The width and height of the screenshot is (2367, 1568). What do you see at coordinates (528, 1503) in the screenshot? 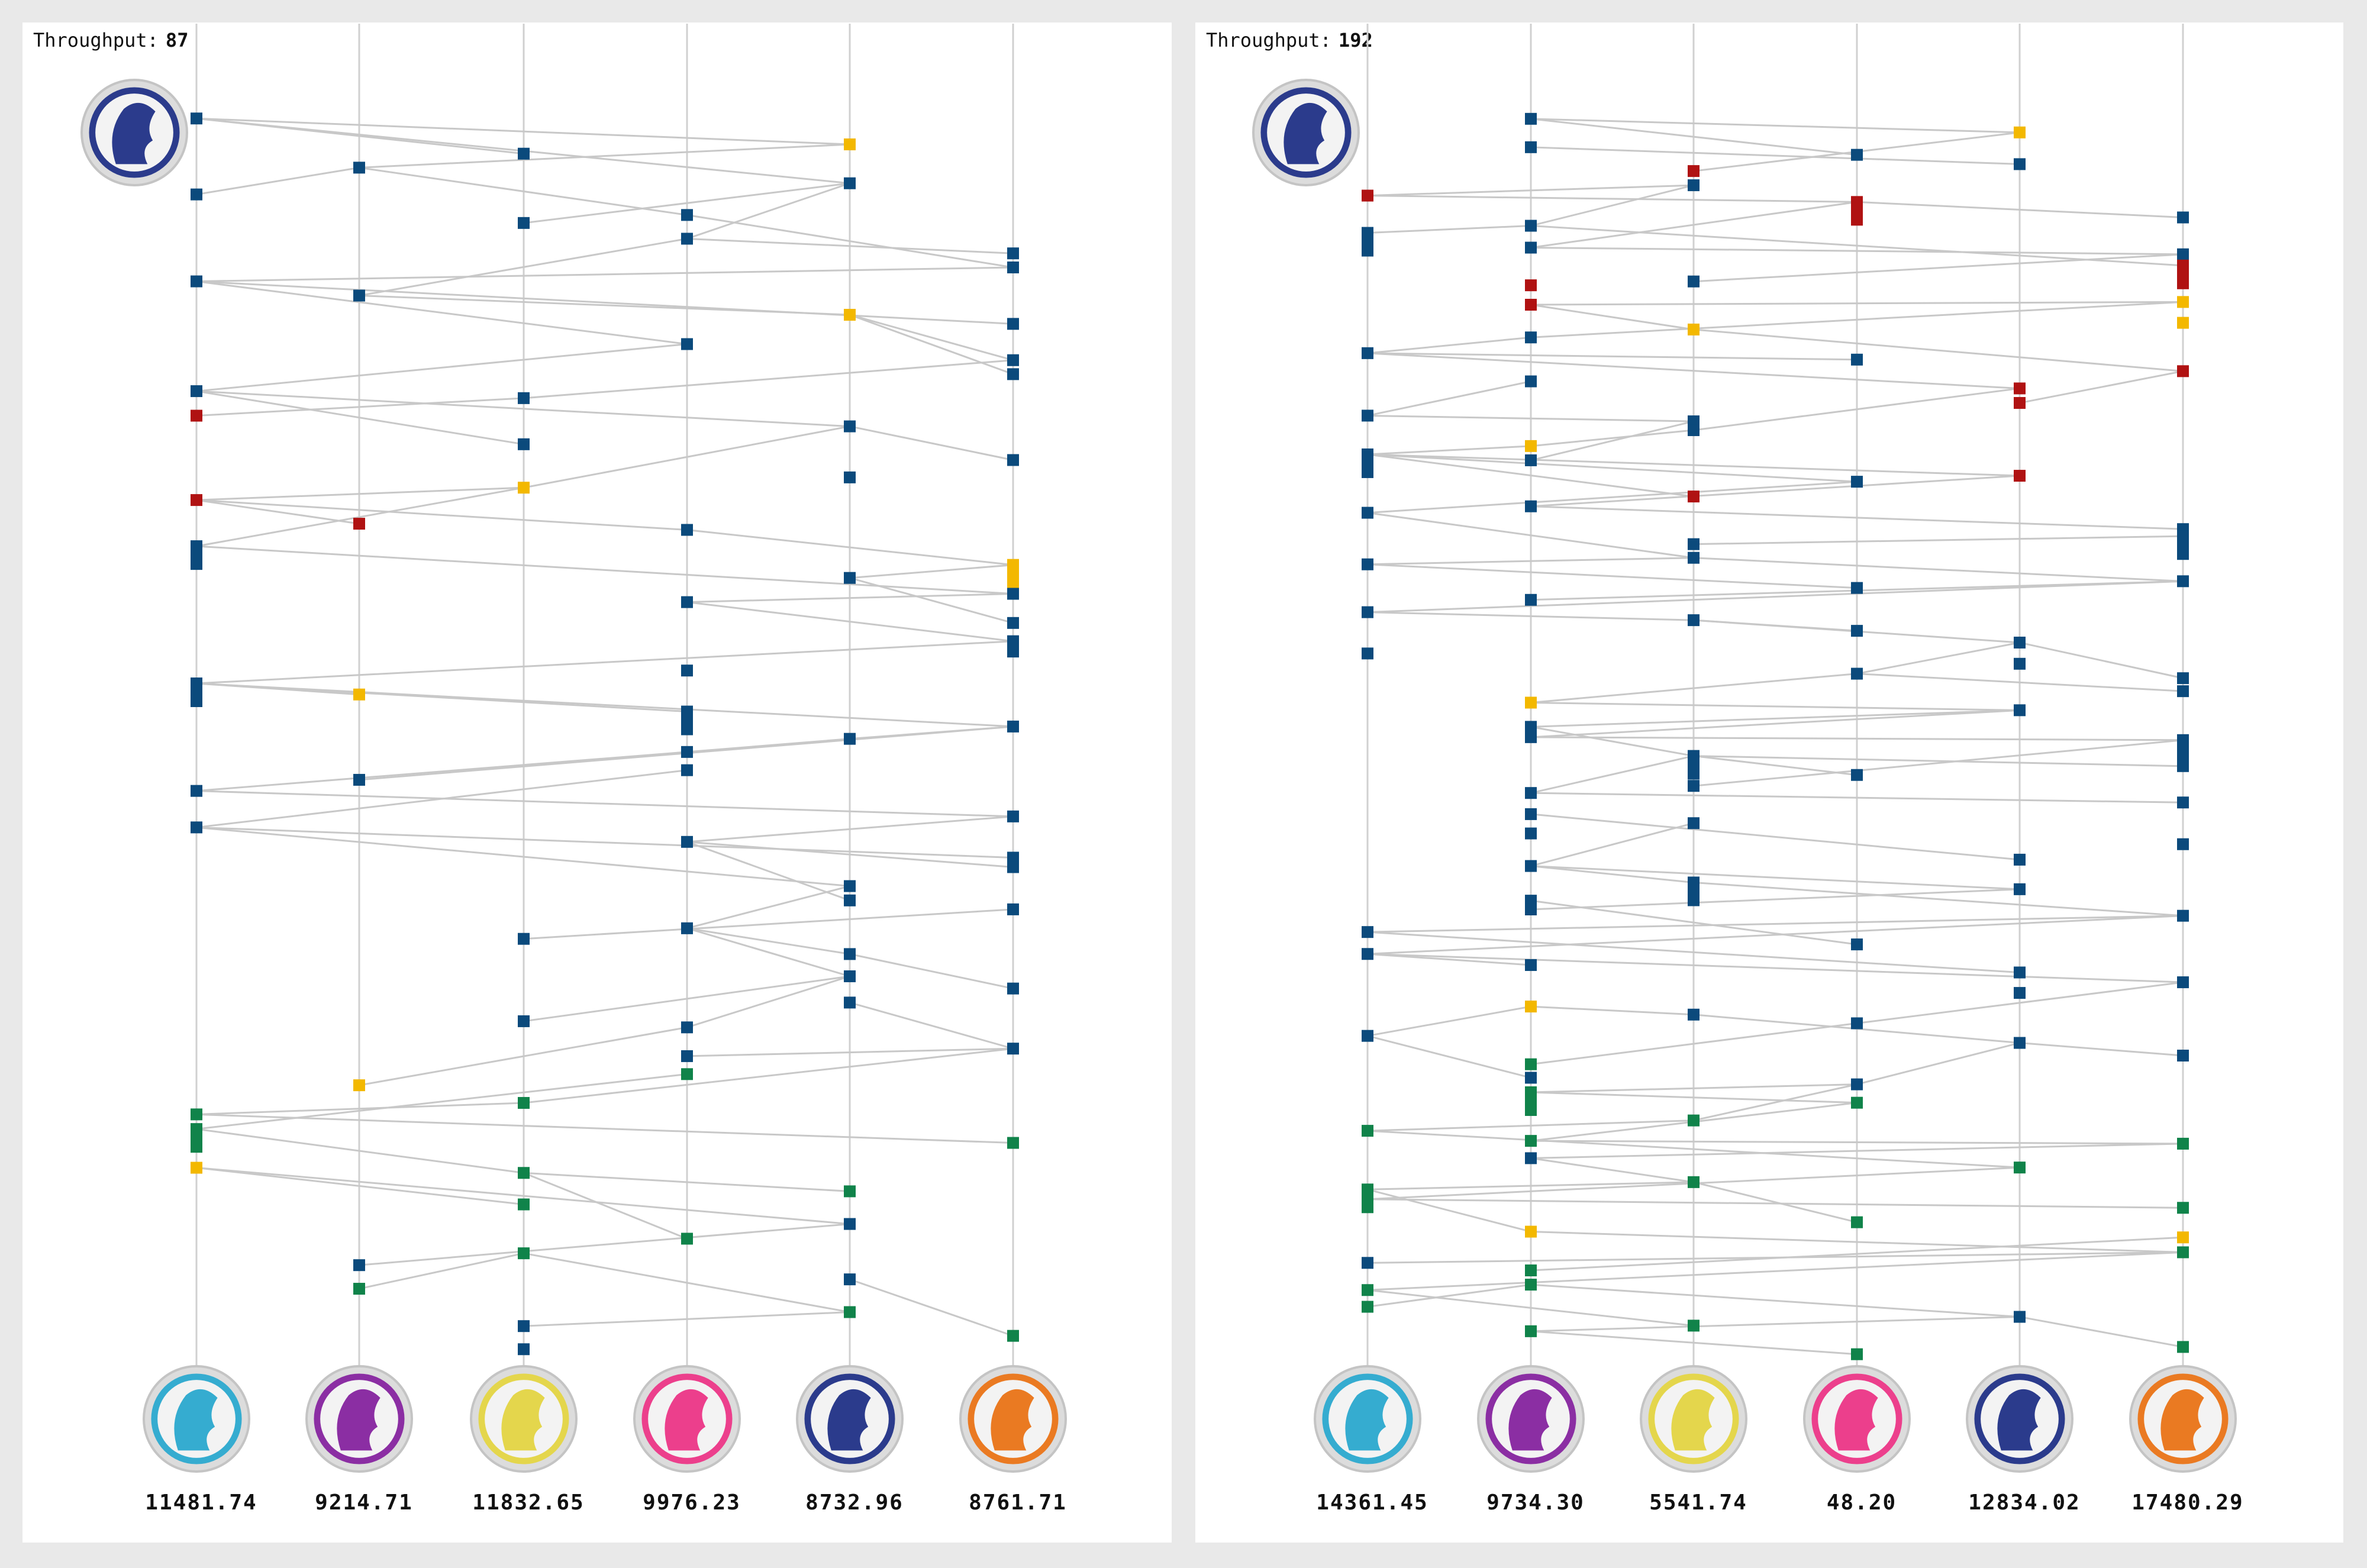
I see `node-value: 11832.65` at bounding box center [528, 1503].